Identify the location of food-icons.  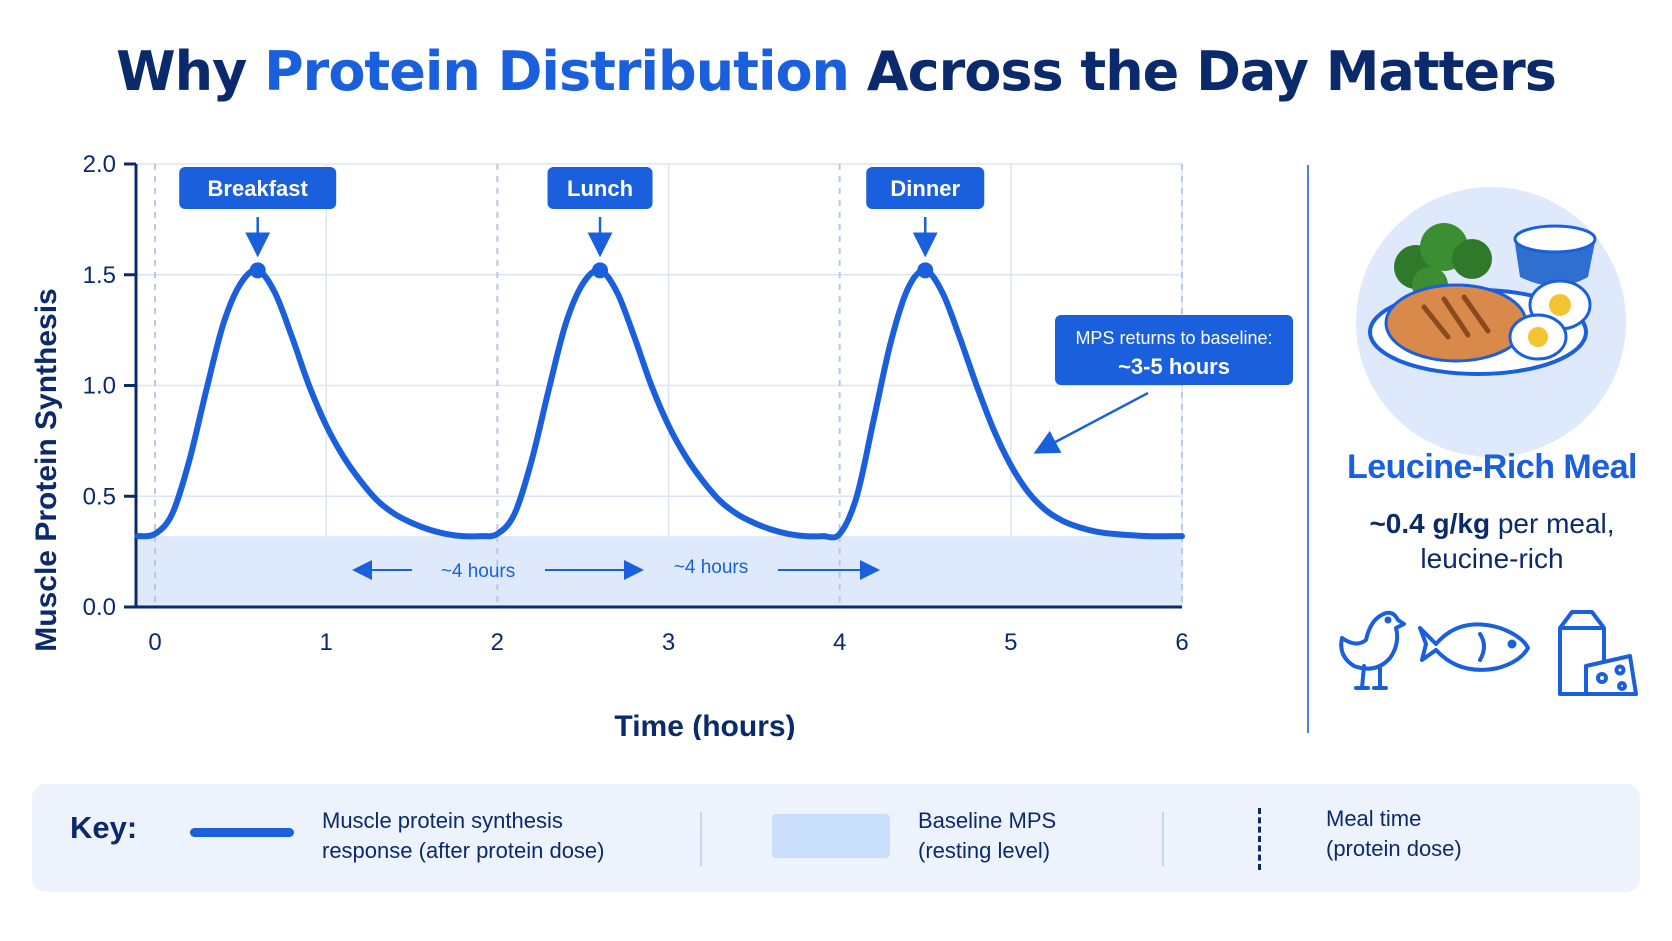
(1488, 653).